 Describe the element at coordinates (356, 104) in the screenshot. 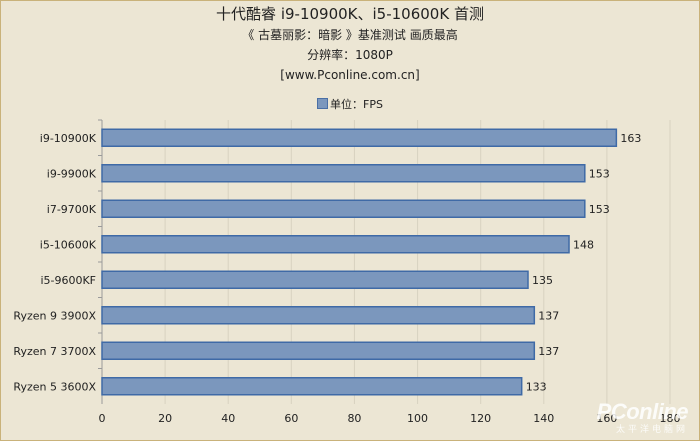

I see `legend-label: 单位：FPS` at that location.